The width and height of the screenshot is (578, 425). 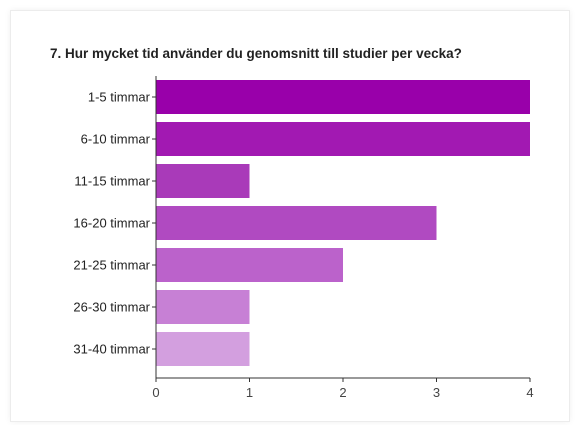 What do you see at coordinates (112, 181) in the screenshot?
I see `category-label-3: 11-15 timmar` at bounding box center [112, 181].